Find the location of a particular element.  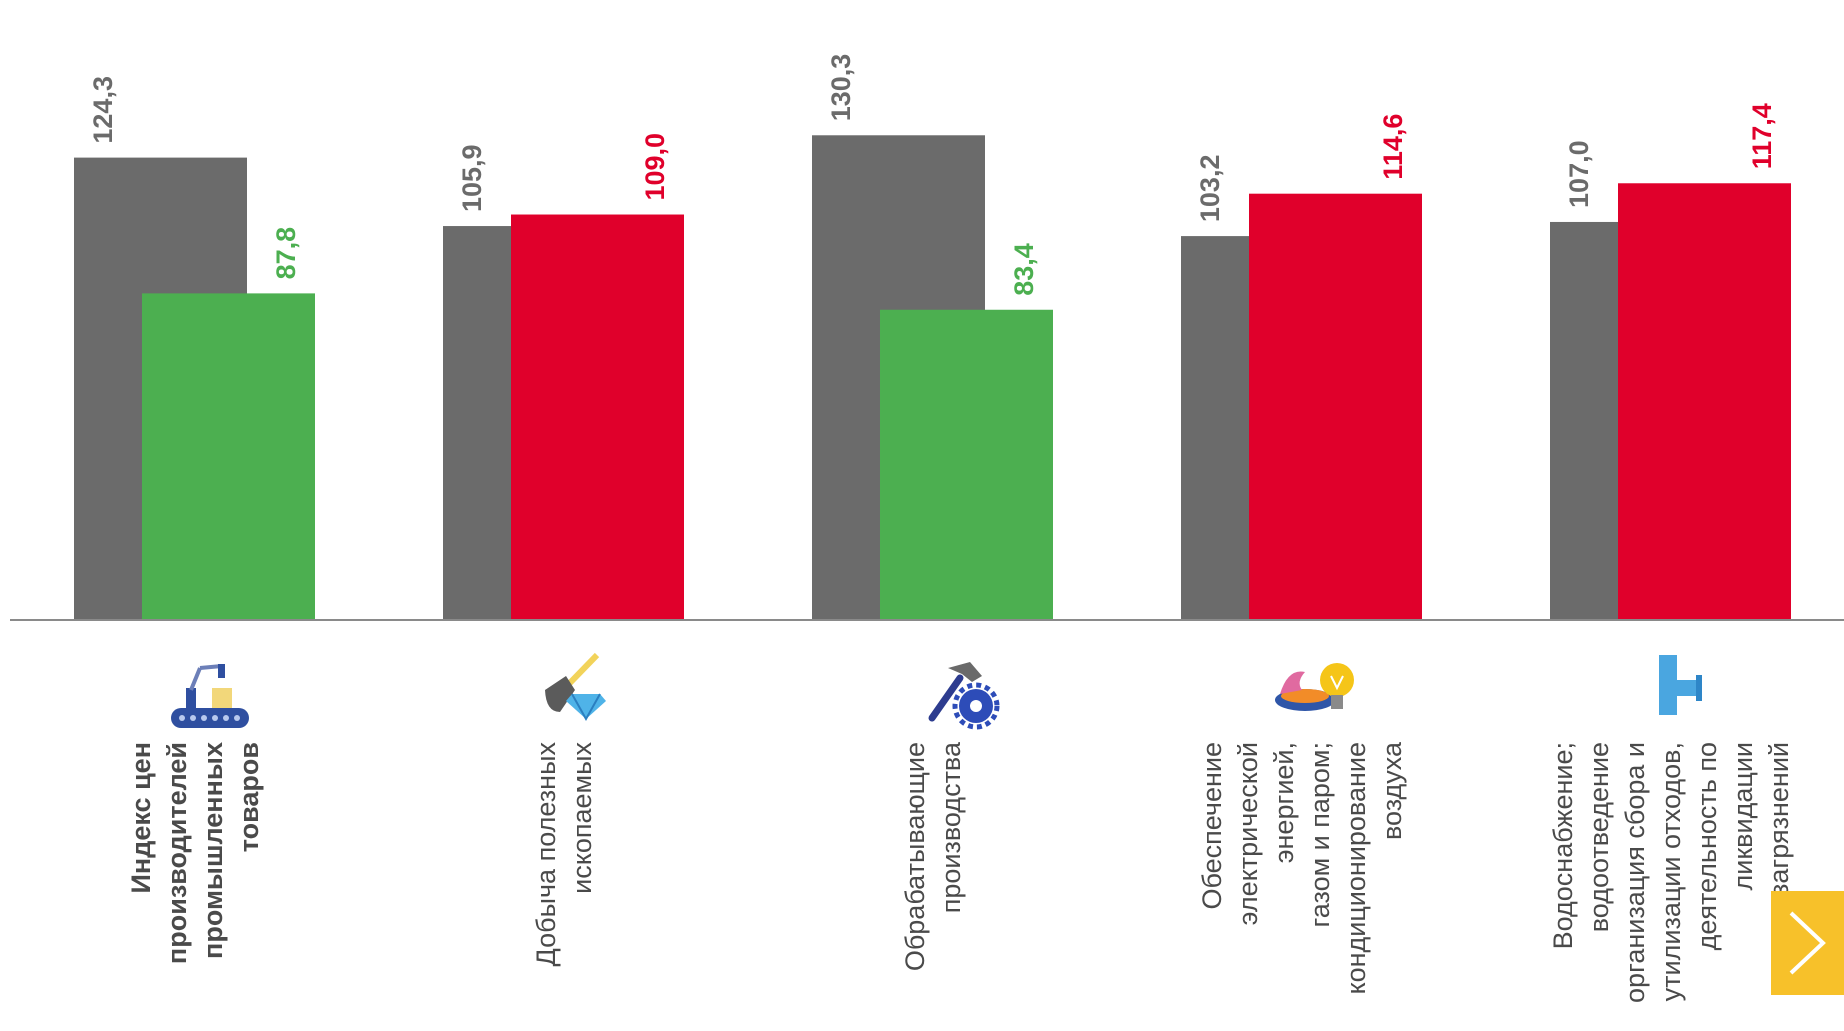

category-label-4-line-1: Обеспечение is located at coordinates (1212, 826).